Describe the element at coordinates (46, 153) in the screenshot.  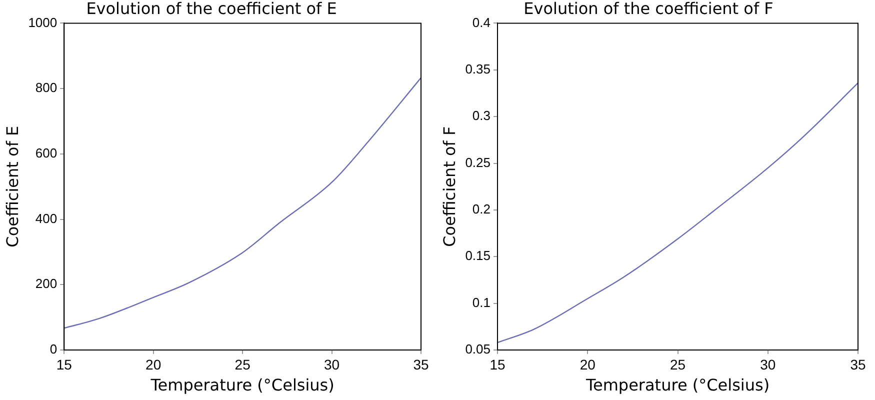
I see `y-tick-label: 600` at that location.